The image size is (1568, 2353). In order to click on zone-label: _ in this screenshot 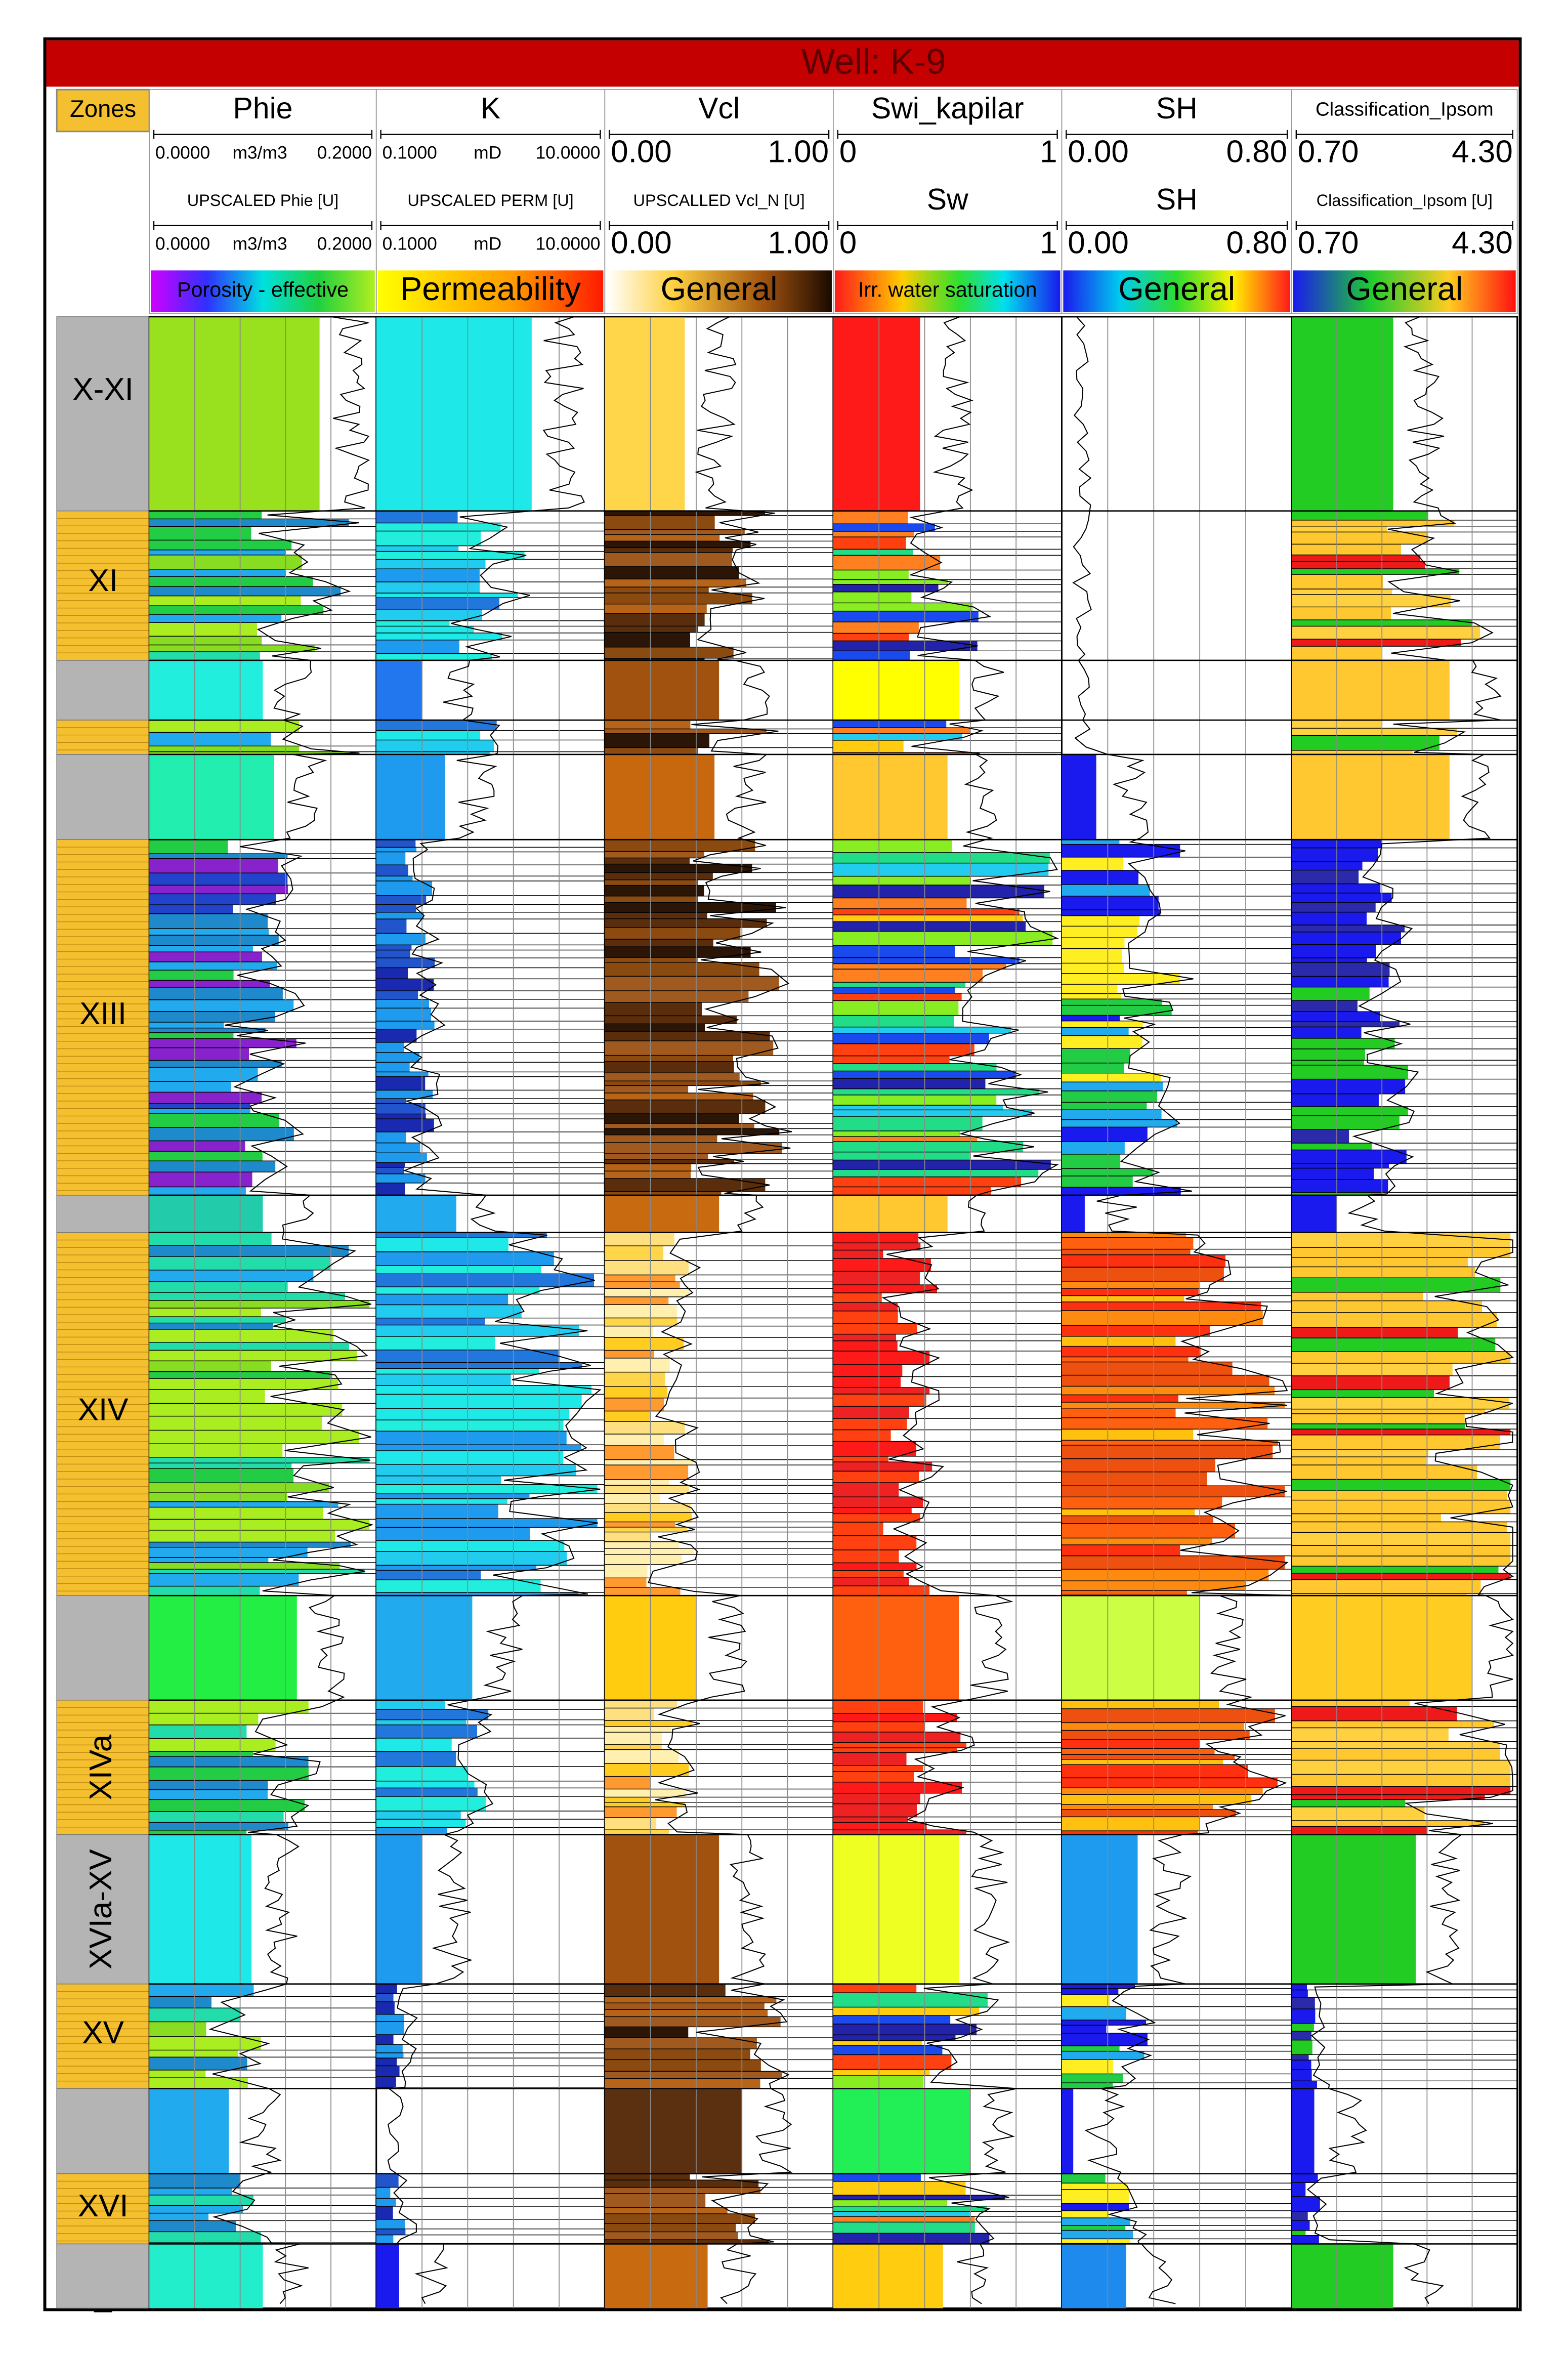, I will do `click(103, 2295)`.